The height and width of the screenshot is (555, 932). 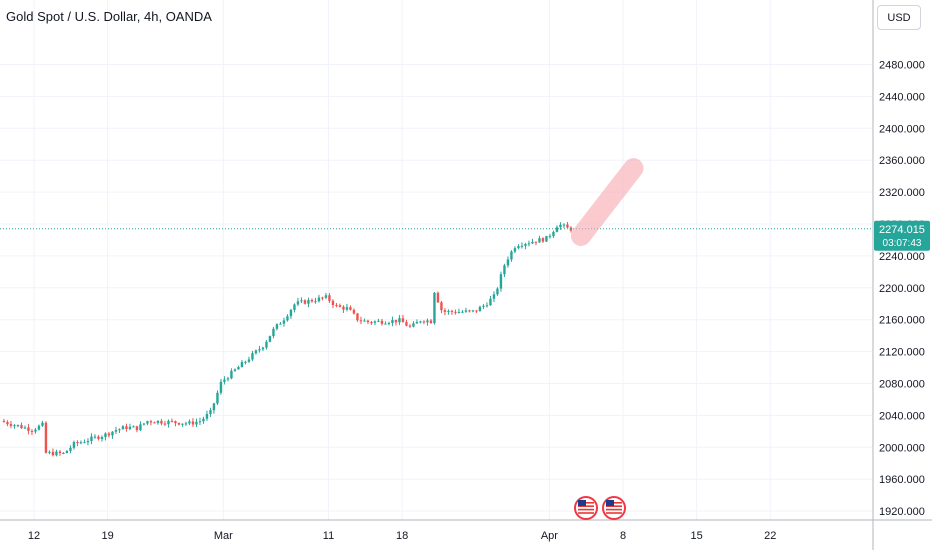 What do you see at coordinates (902, 193) in the screenshot?
I see `y-tick-label: 2320.000` at bounding box center [902, 193].